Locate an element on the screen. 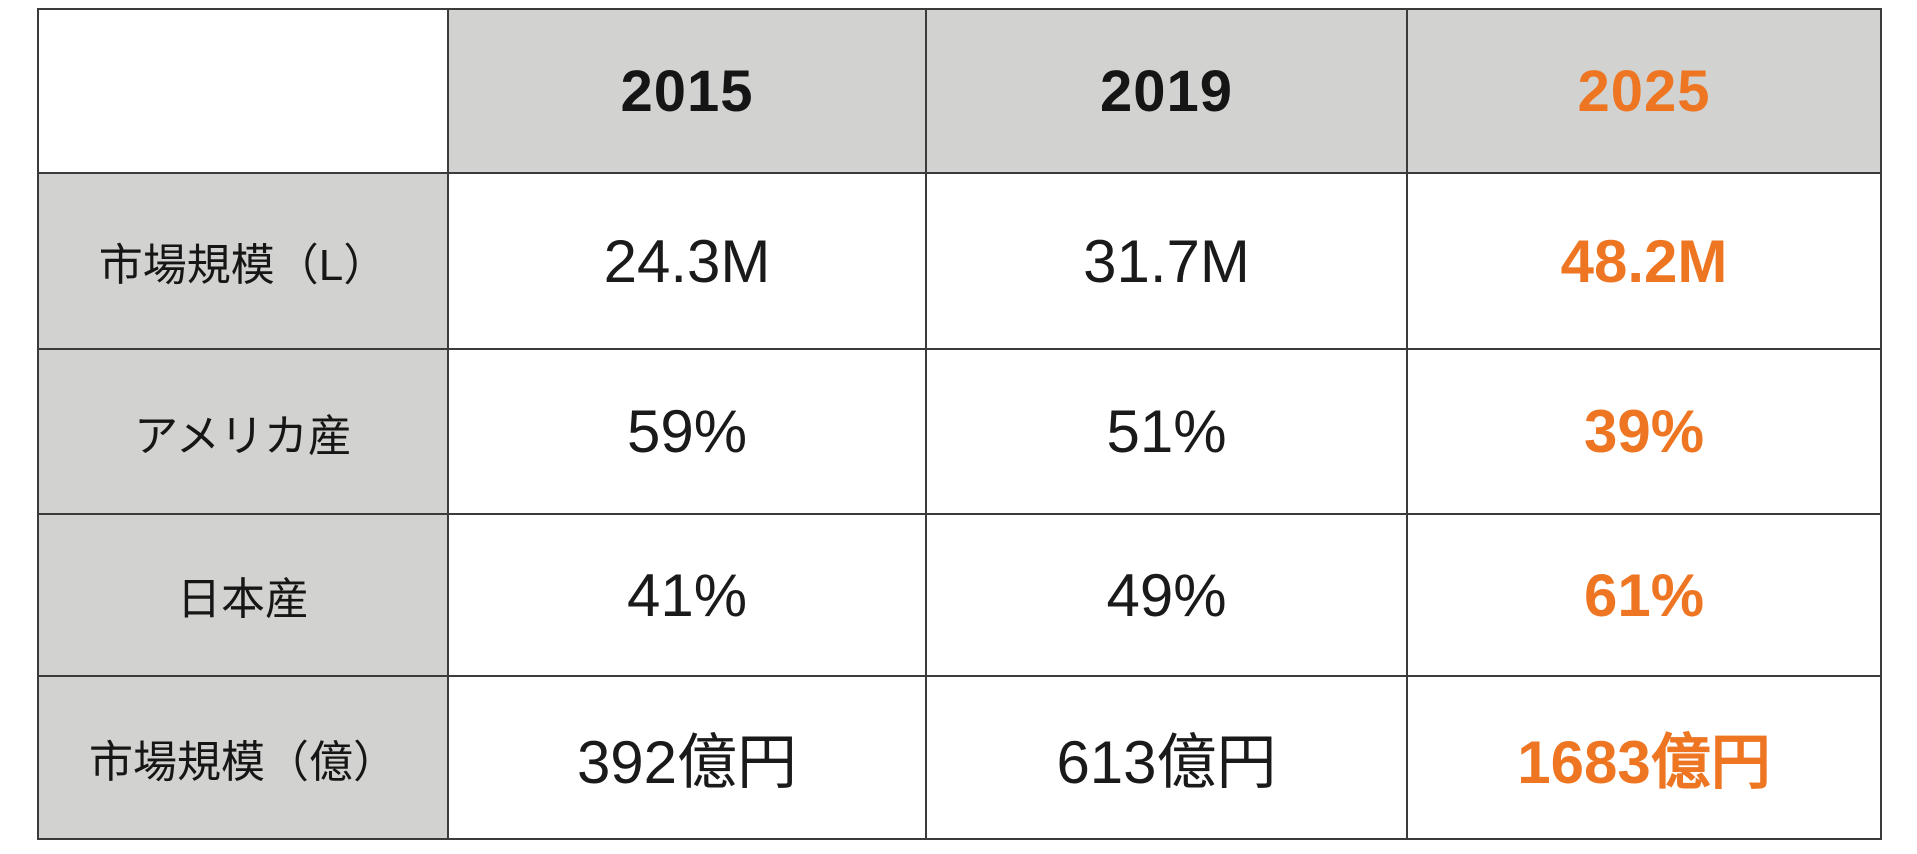 The image size is (1917, 854). row-label-market-size-liters: 市場規模（L） is located at coordinates (243, 261).